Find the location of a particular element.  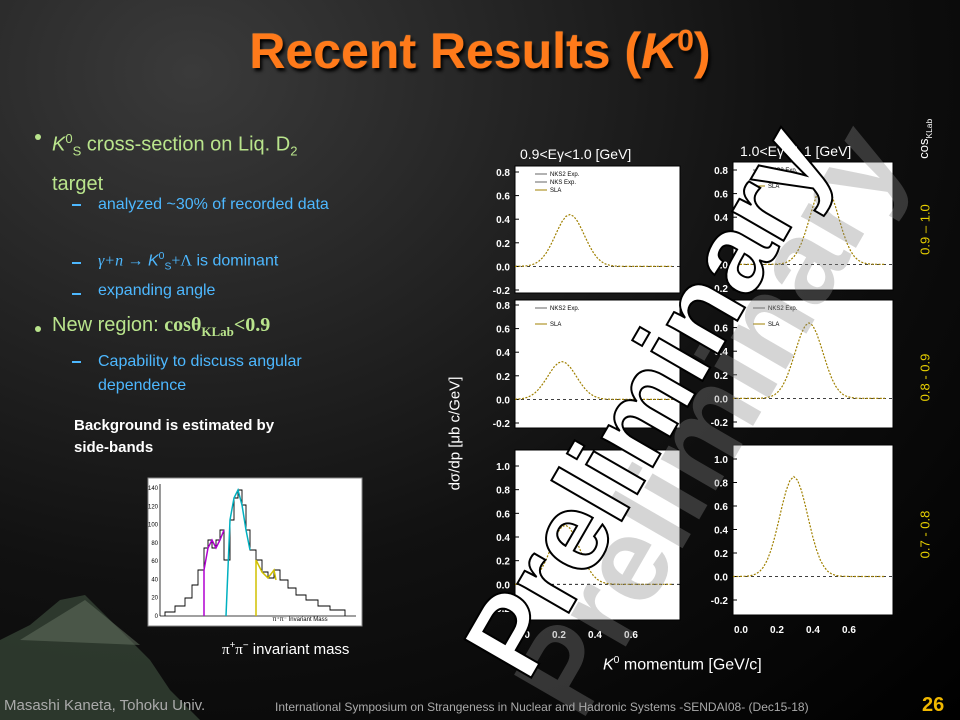

limit: <0.9 is located at coordinates (252, 325).